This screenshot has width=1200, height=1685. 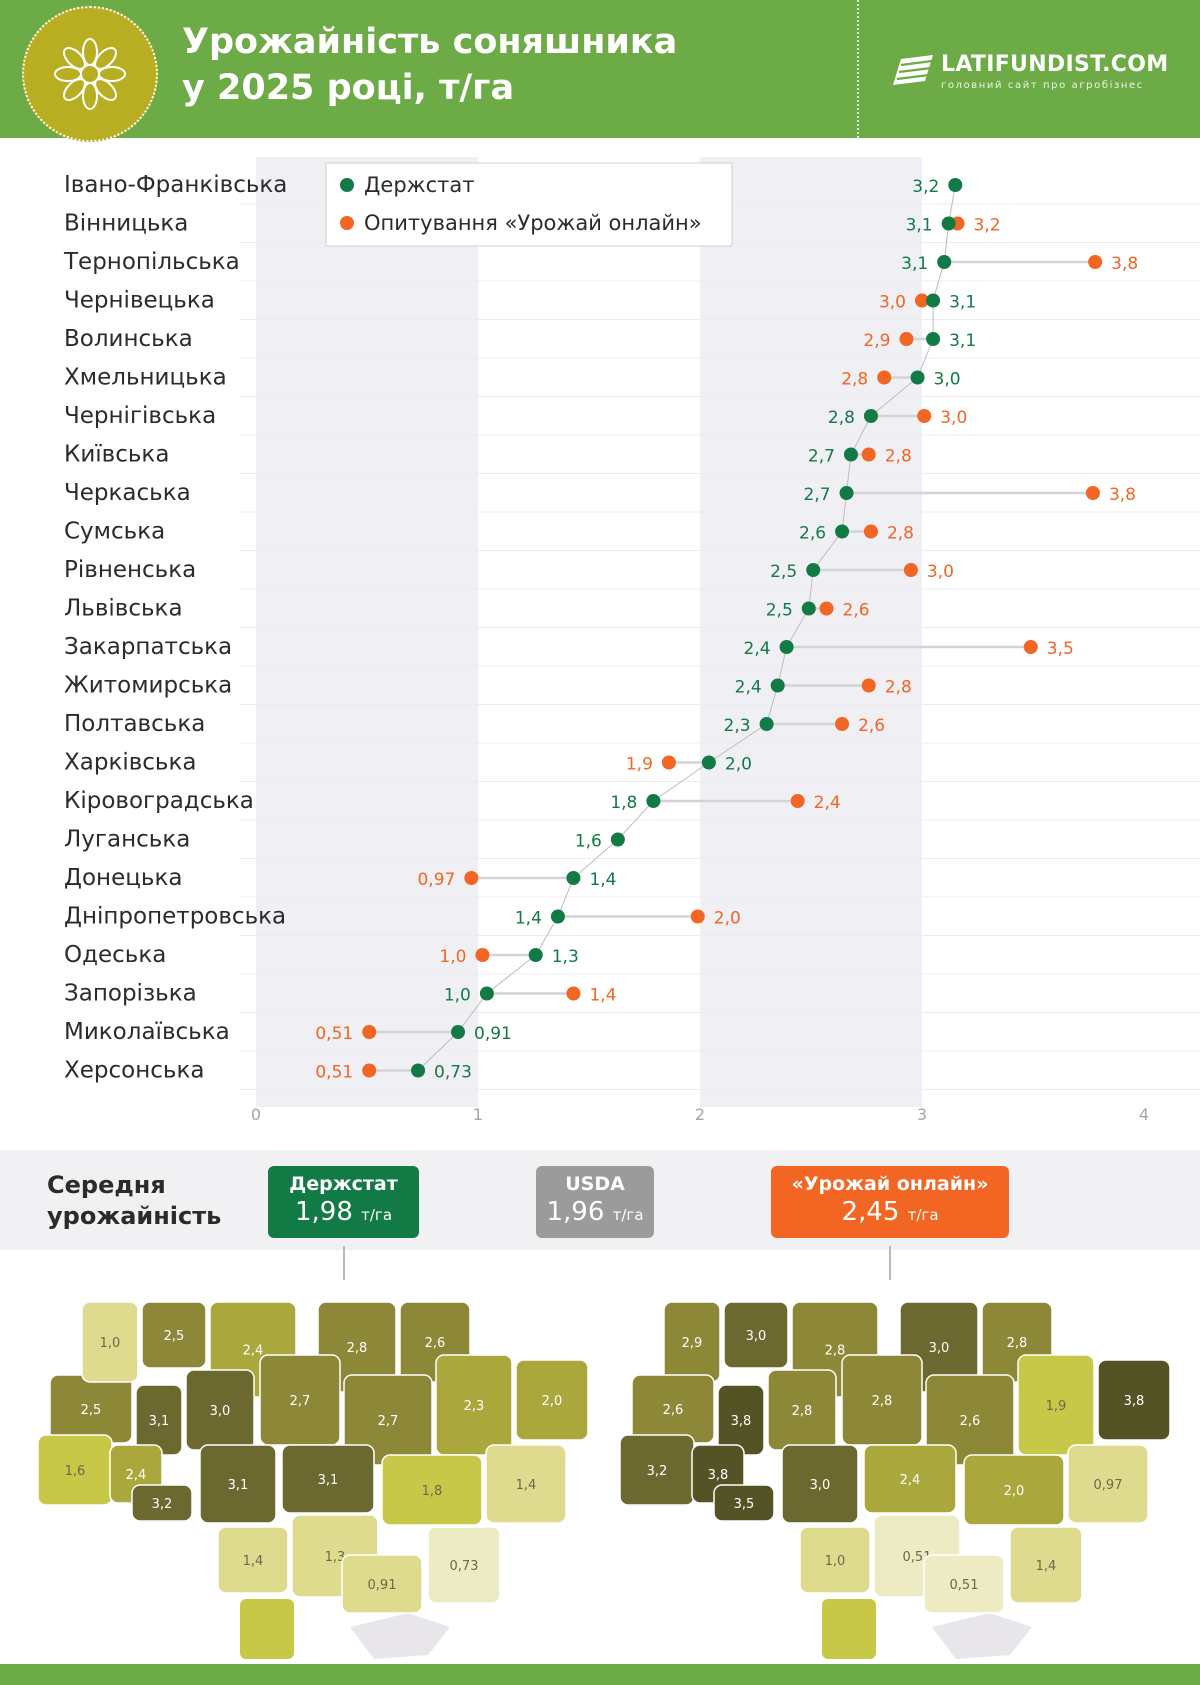 I want to click on map-region-value: 3,8, so click(x=1134, y=1401).